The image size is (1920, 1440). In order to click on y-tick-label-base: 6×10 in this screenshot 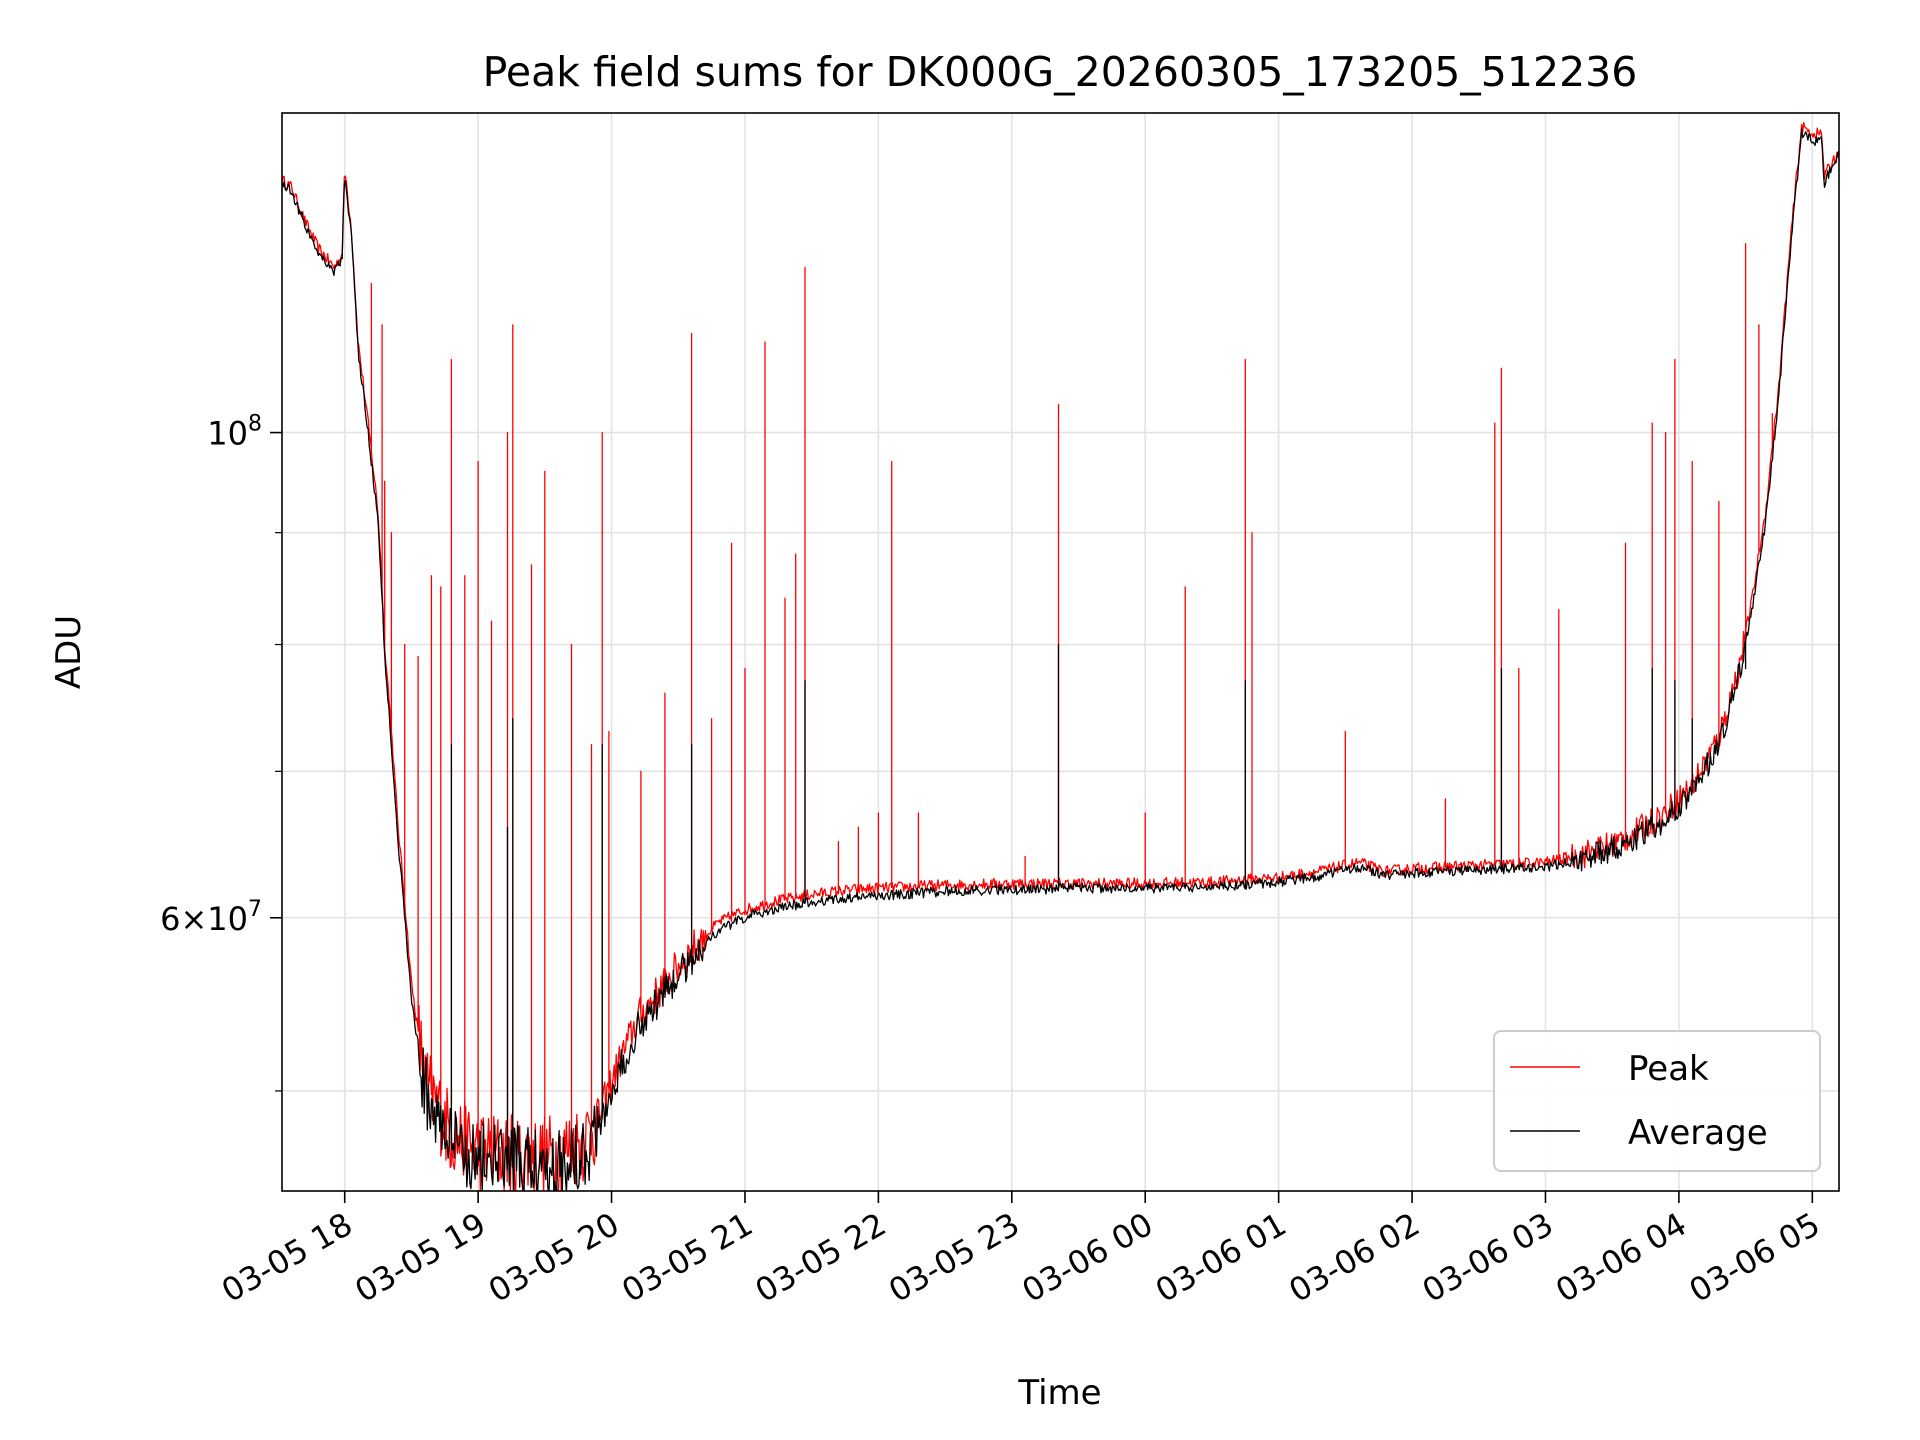, I will do `click(204, 919)`.